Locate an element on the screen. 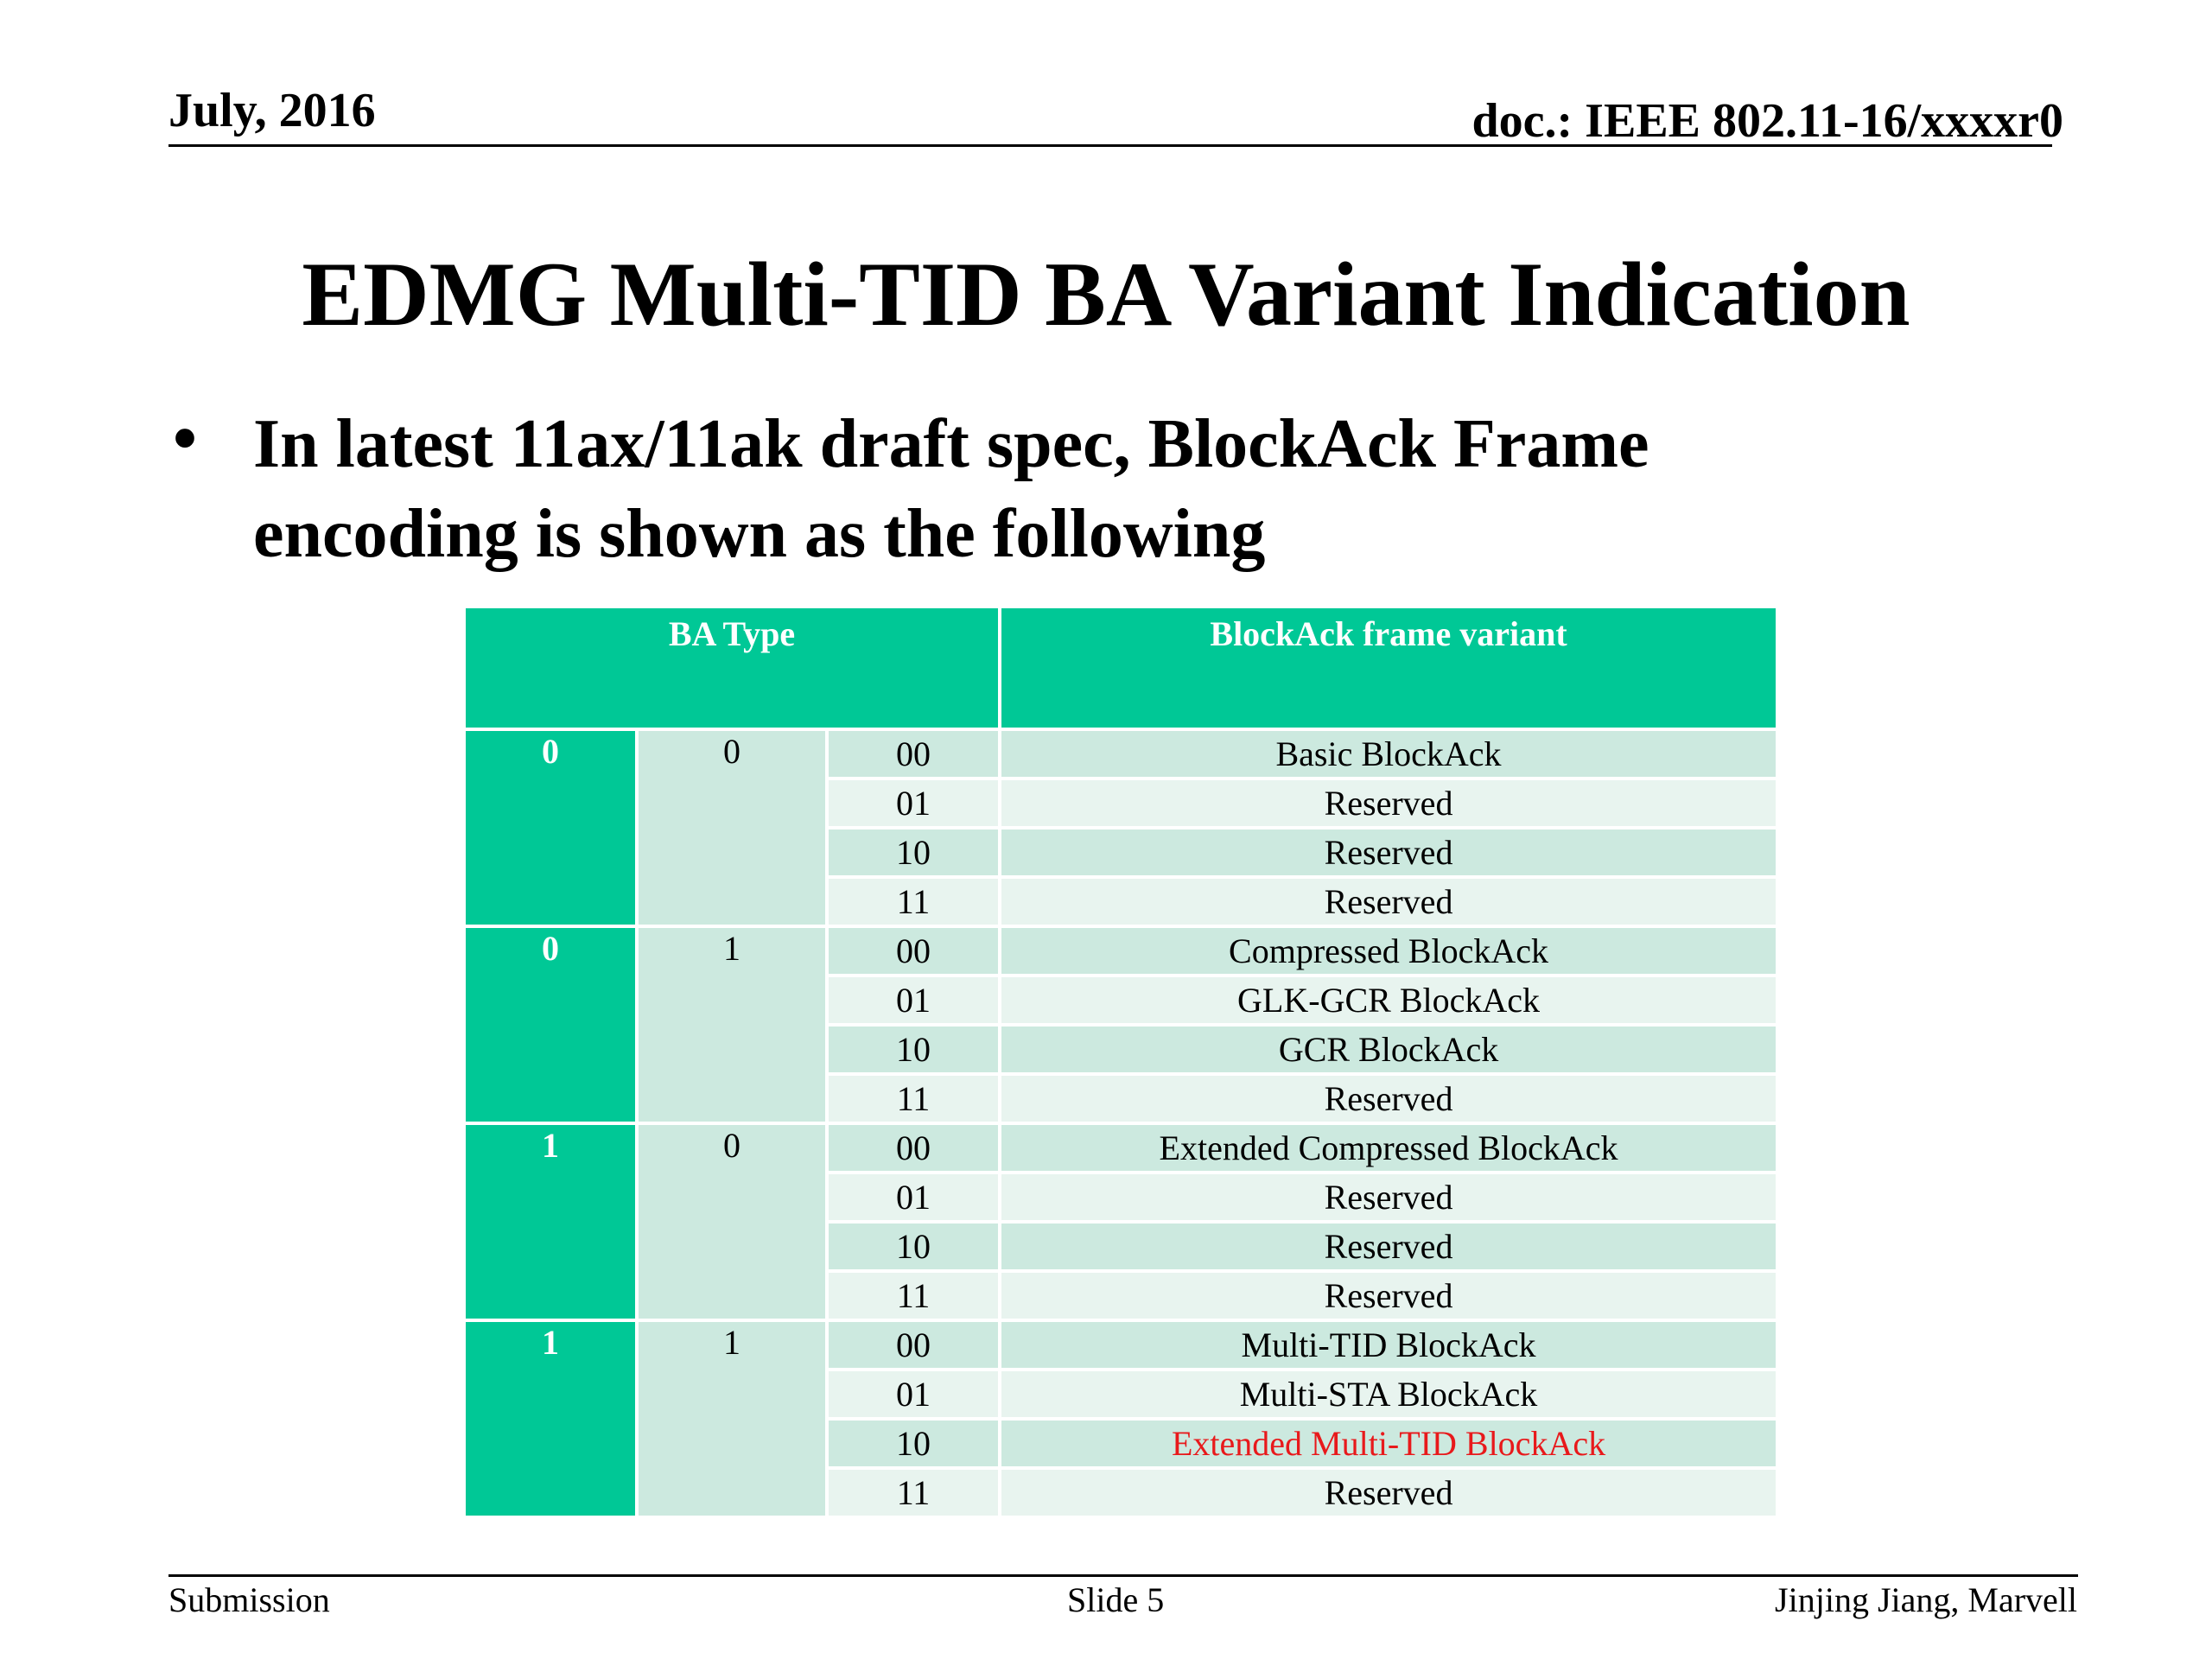 The height and width of the screenshot is (1659, 2212). footer-author: Jinjing Jiang, Marvell is located at coordinates (1926, 1599).